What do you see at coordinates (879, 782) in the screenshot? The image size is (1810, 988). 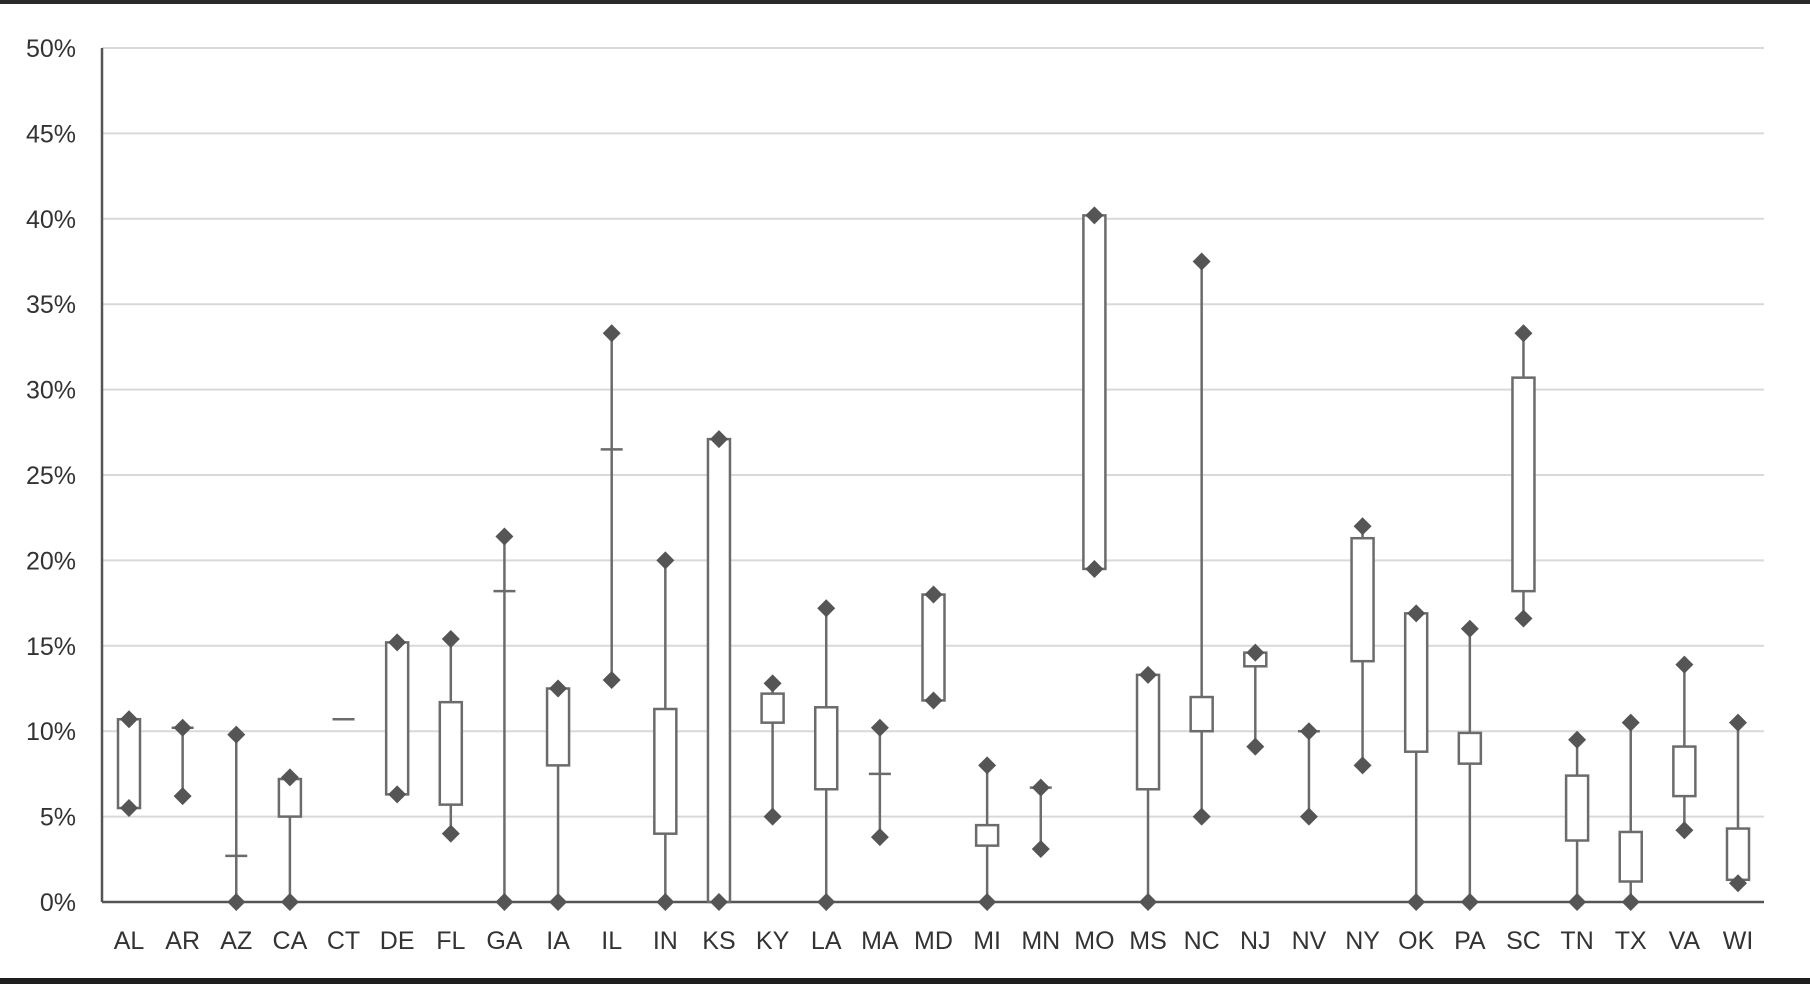 I see `box-ma` at bounding box center [879, 782].